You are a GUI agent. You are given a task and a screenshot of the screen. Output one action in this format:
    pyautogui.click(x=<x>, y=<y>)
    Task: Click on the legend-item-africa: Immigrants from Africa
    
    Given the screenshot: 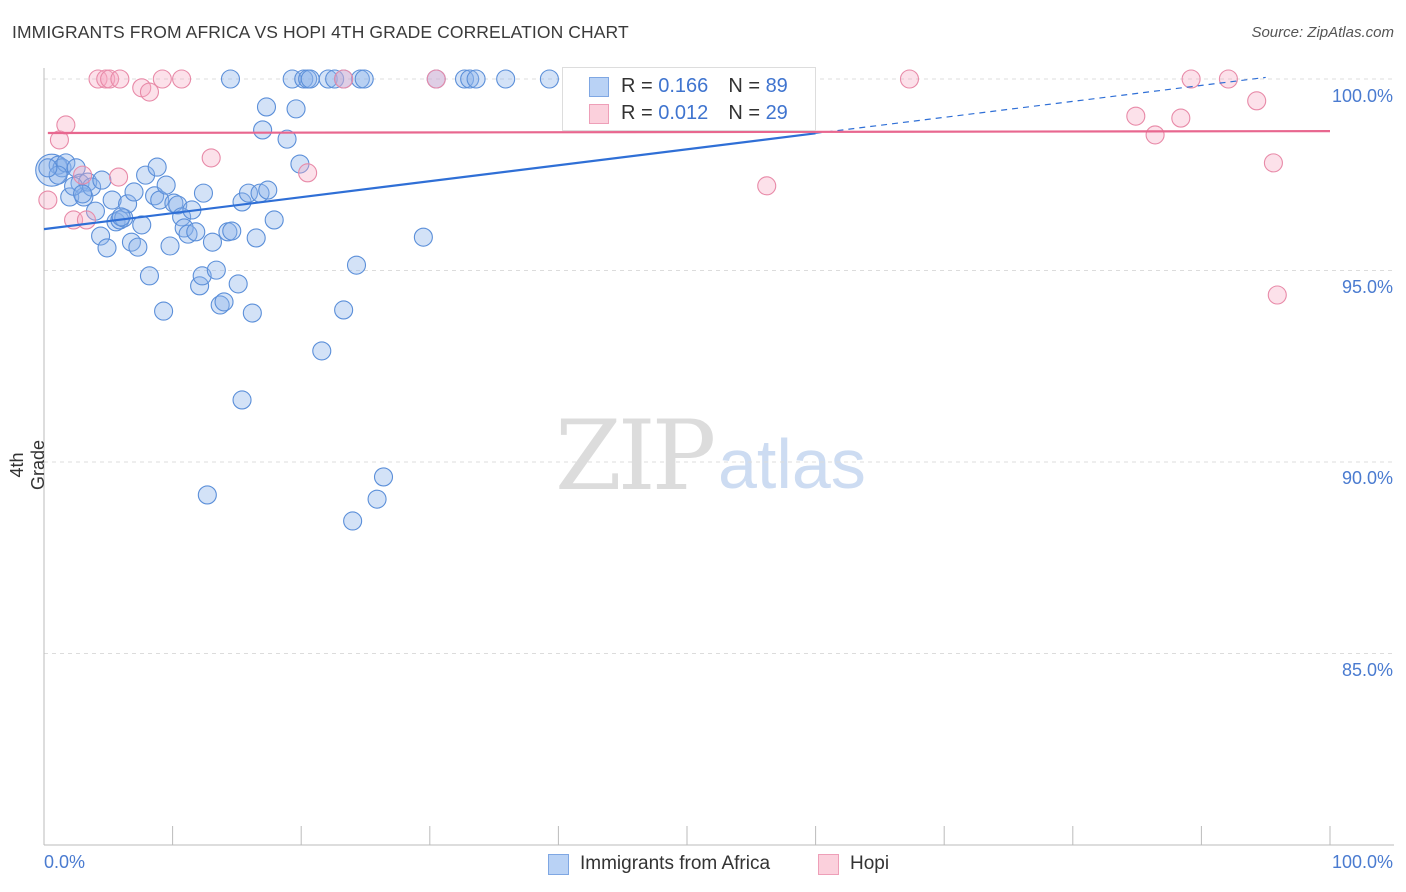 What is the action you would take?
    pyautogui.click(x=659, y=864)
    